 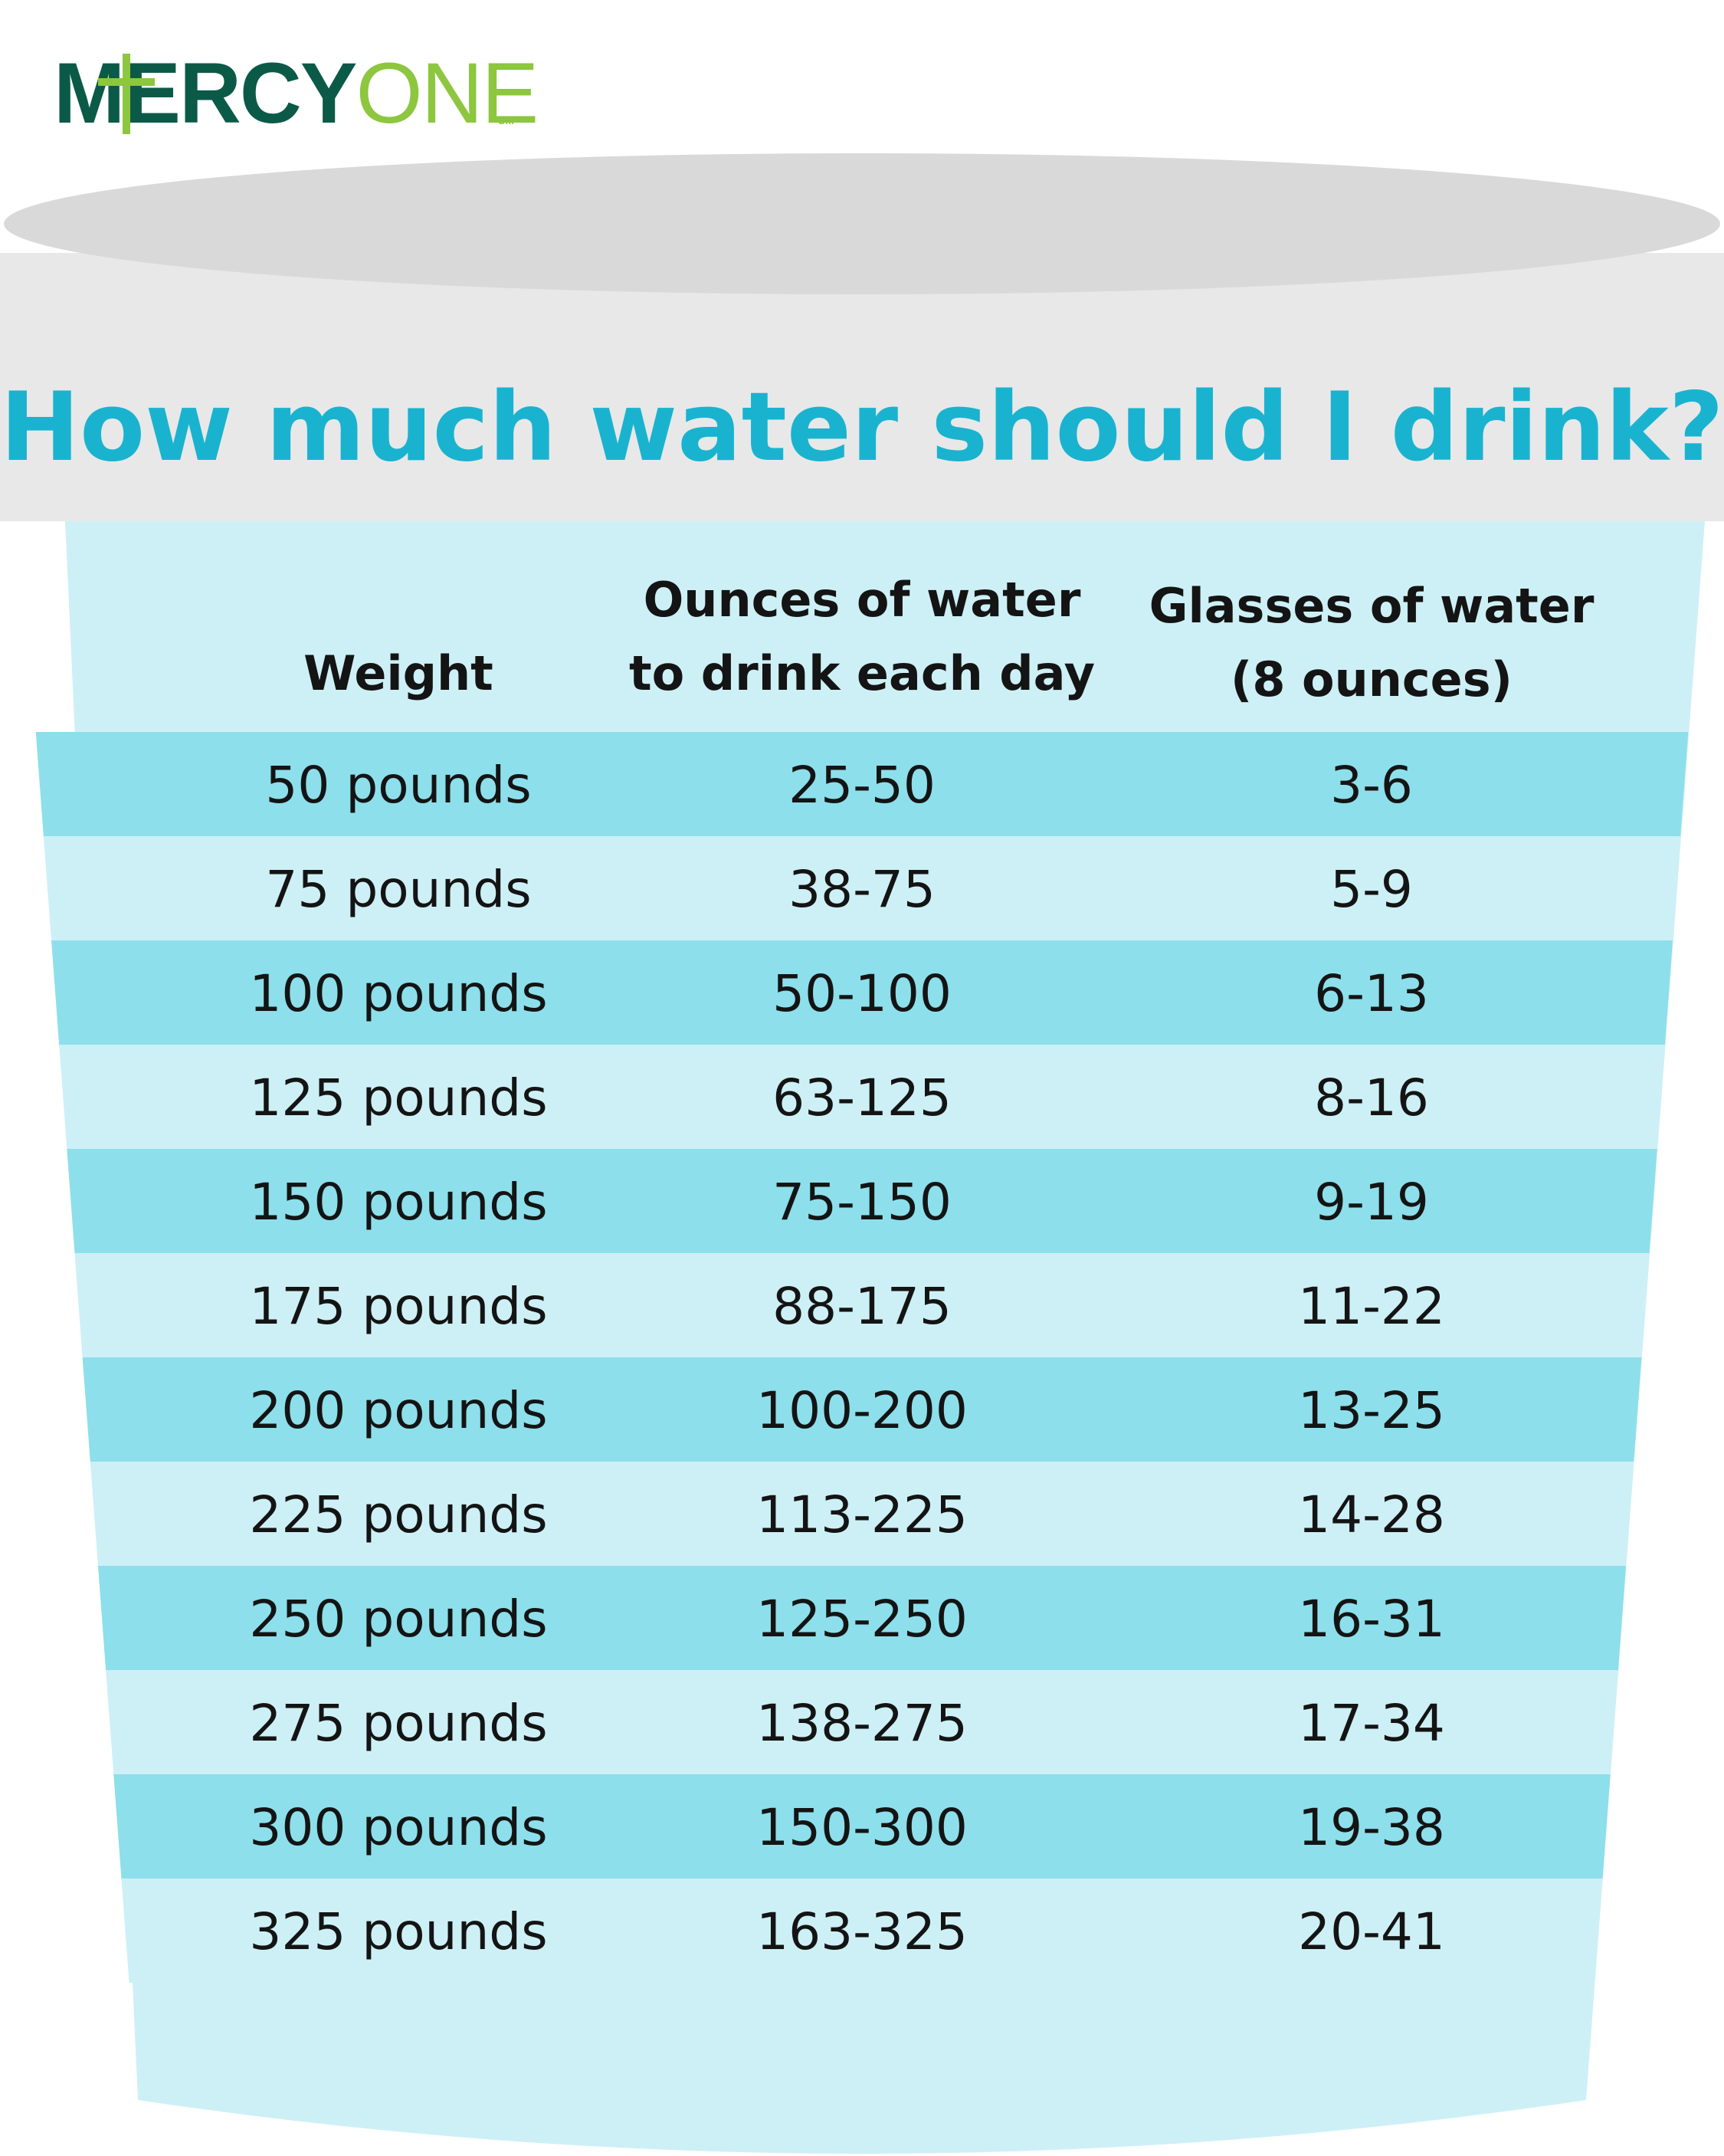 I want to click on table-row: 50 pounds 25-50 3-6, so click(x=839, y=785).